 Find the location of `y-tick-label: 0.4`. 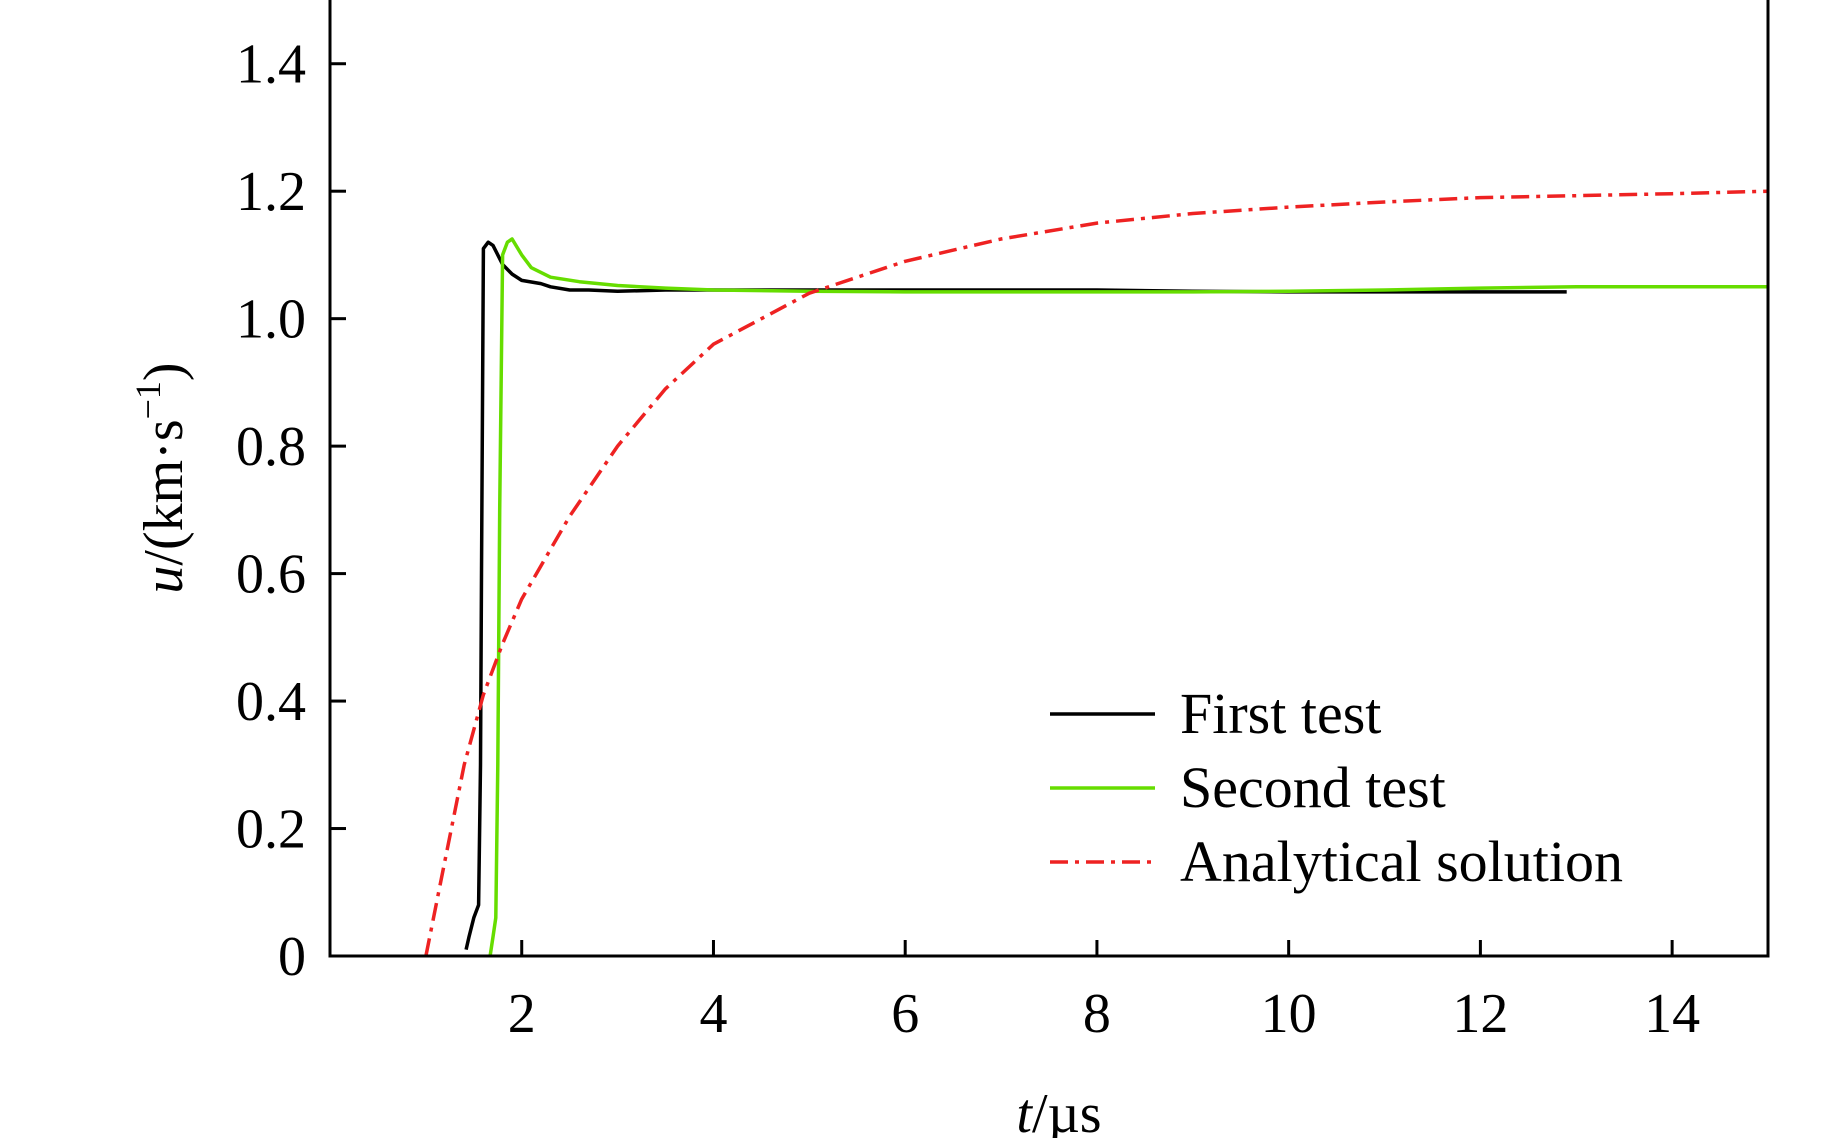

y-tick-label: 0.4 is located at coordinates (271, 702).